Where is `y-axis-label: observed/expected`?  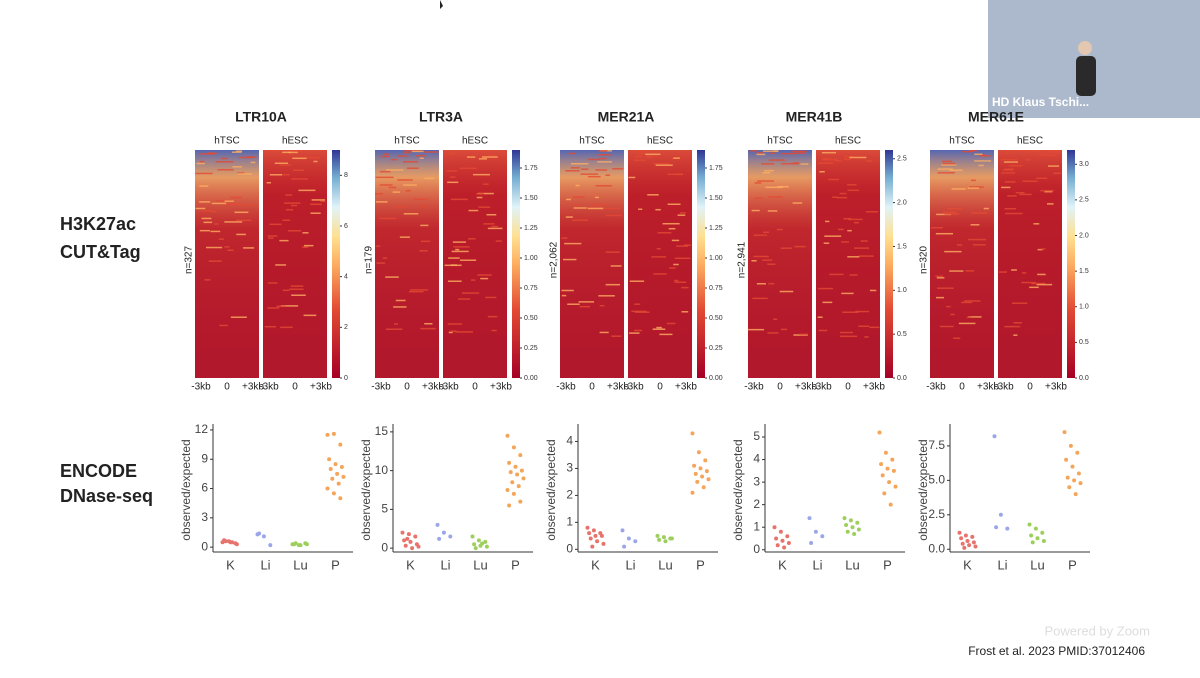 y-axis-label: observed/expected is located at coordinates (923, 489).